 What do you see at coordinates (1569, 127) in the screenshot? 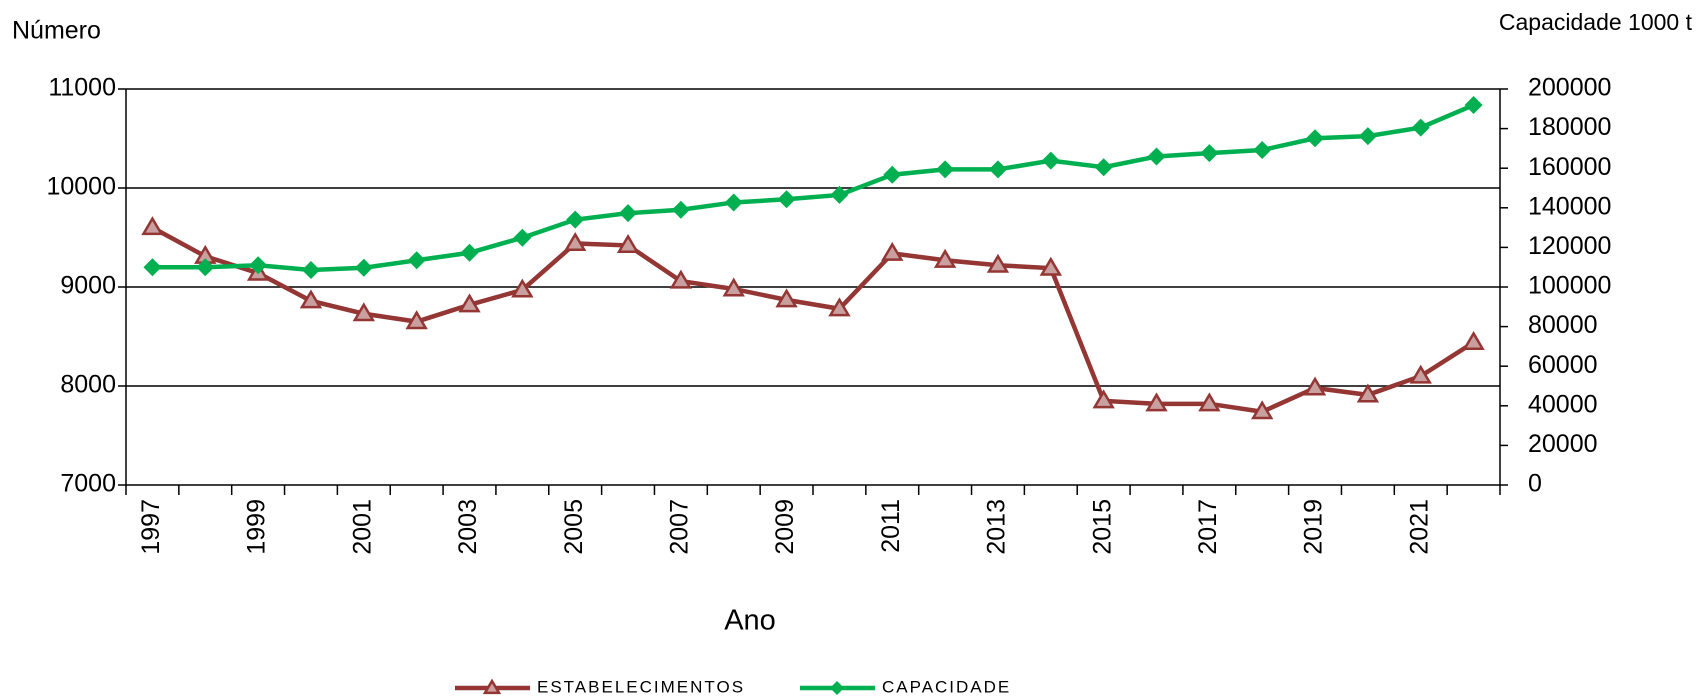
I see `y2-tick-label: 180000` at bounding box center [1569, 127].